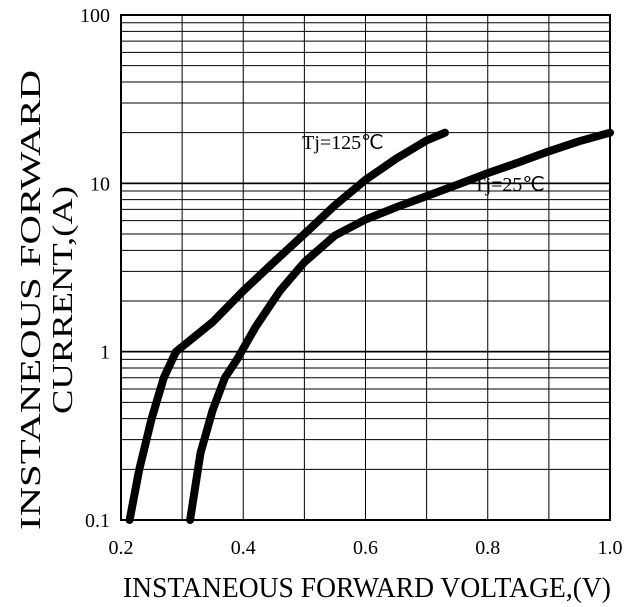 The width and height of the screenshot is (635, 607). I want to click on x-tick-label: 0.2, so click(121, 548).